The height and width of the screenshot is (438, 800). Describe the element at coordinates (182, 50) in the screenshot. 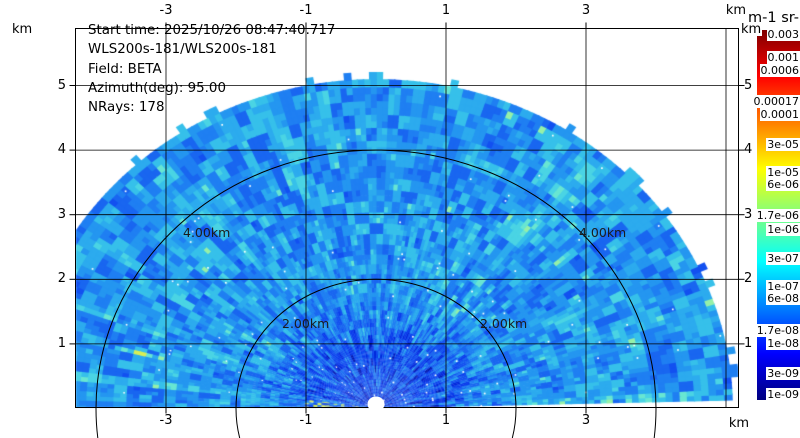

I see `scan-info-line: WLS200s-181/WLS200s-181` at that location.